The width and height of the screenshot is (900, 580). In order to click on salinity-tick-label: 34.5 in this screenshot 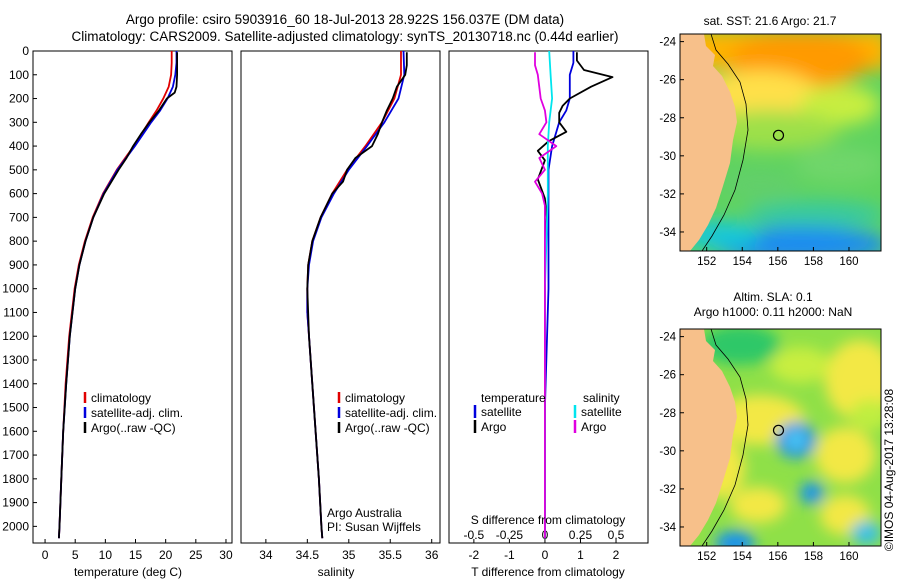, I will do `click(308, 555)`.